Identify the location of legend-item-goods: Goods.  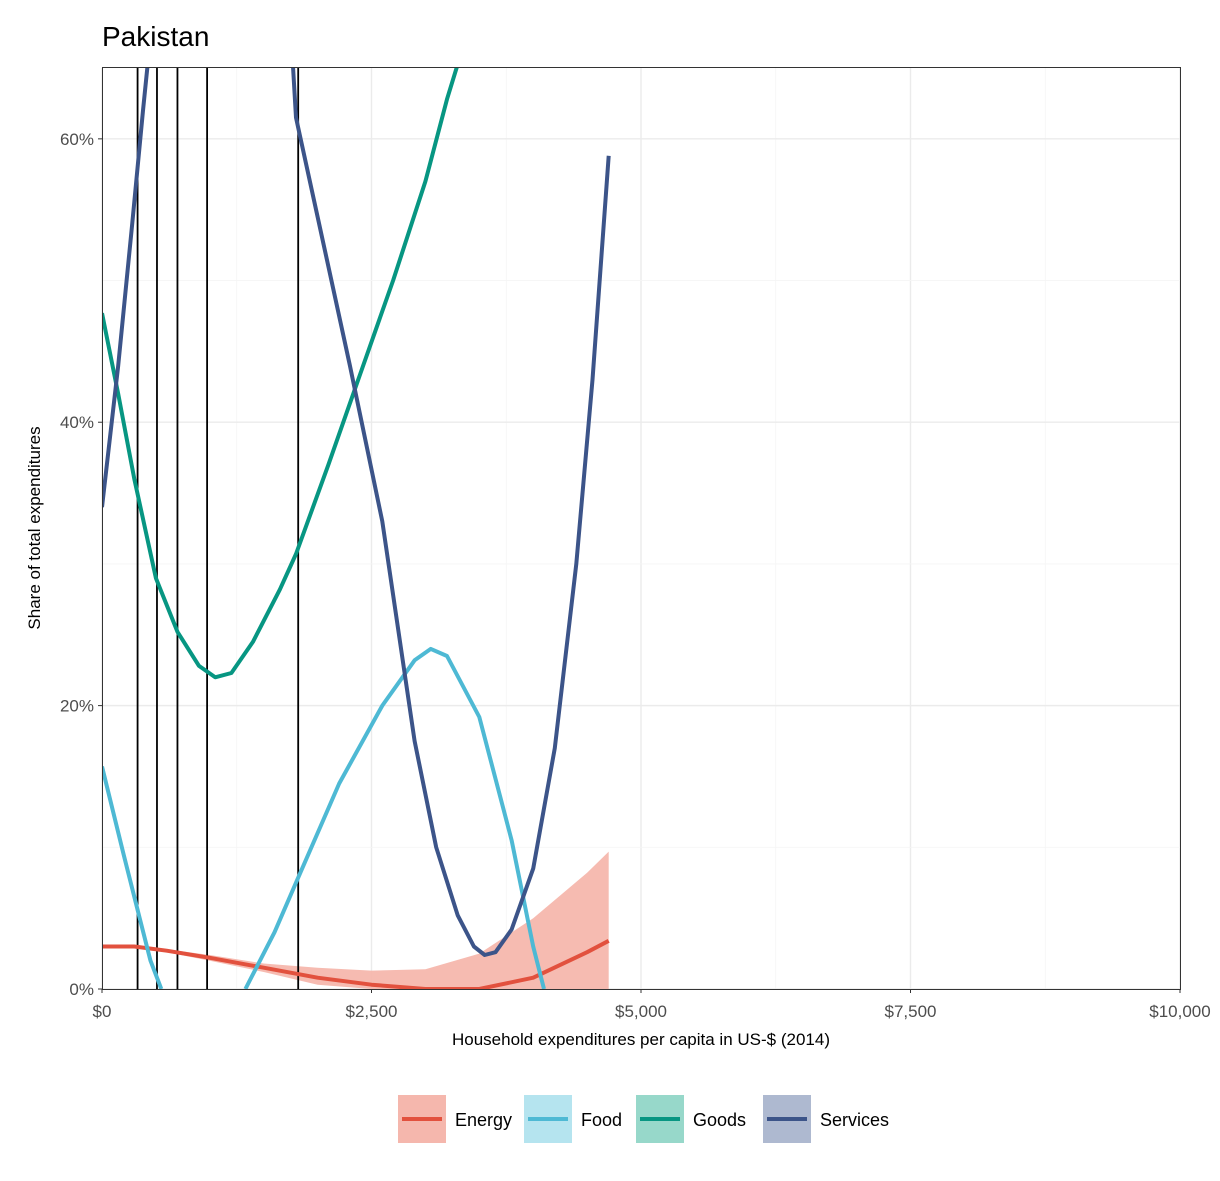
(691, 1119).